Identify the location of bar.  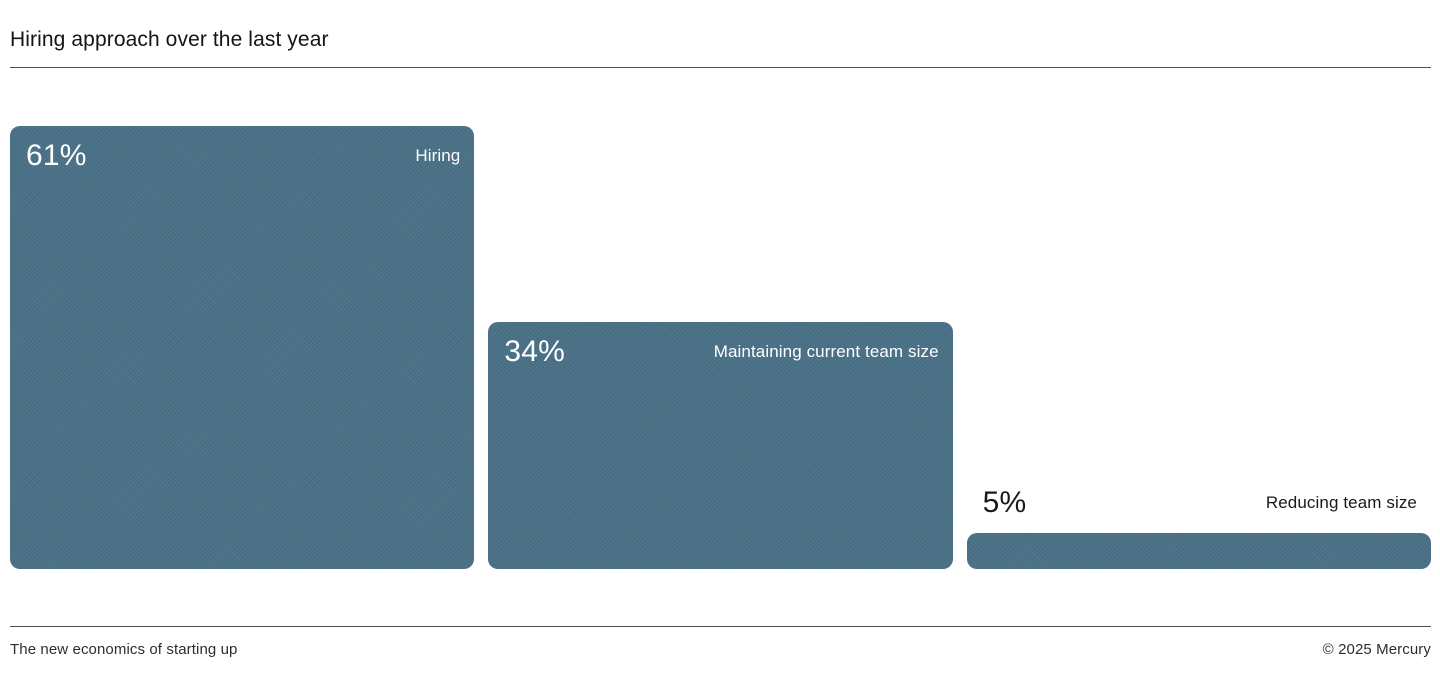
(1198, 551).